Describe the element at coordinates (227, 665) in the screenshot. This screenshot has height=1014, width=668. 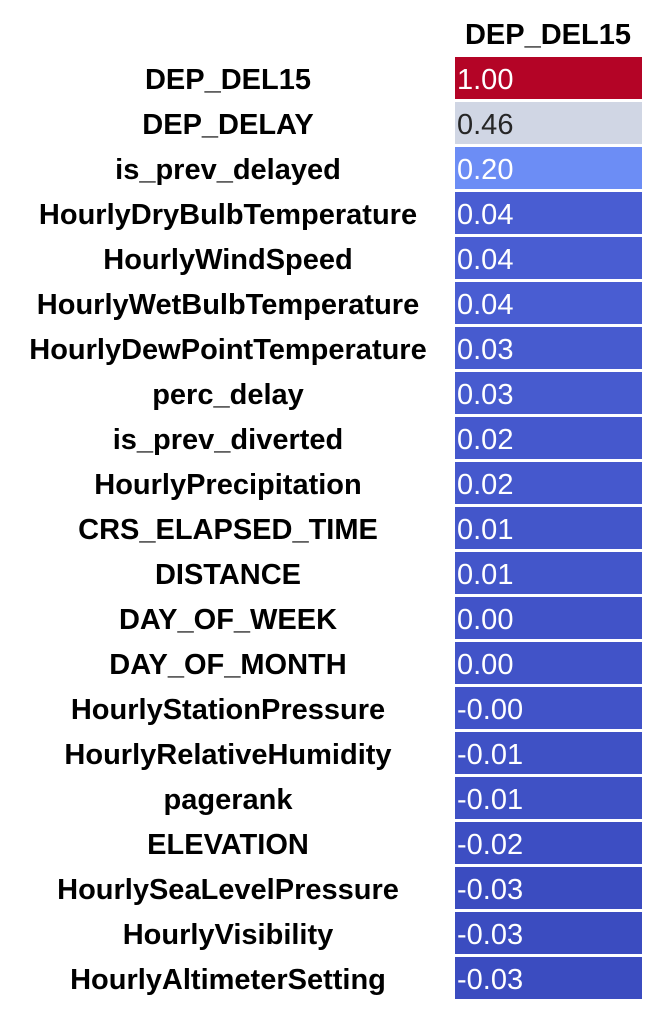
I see `row-label: DAY_OF_MONTH` at that location.